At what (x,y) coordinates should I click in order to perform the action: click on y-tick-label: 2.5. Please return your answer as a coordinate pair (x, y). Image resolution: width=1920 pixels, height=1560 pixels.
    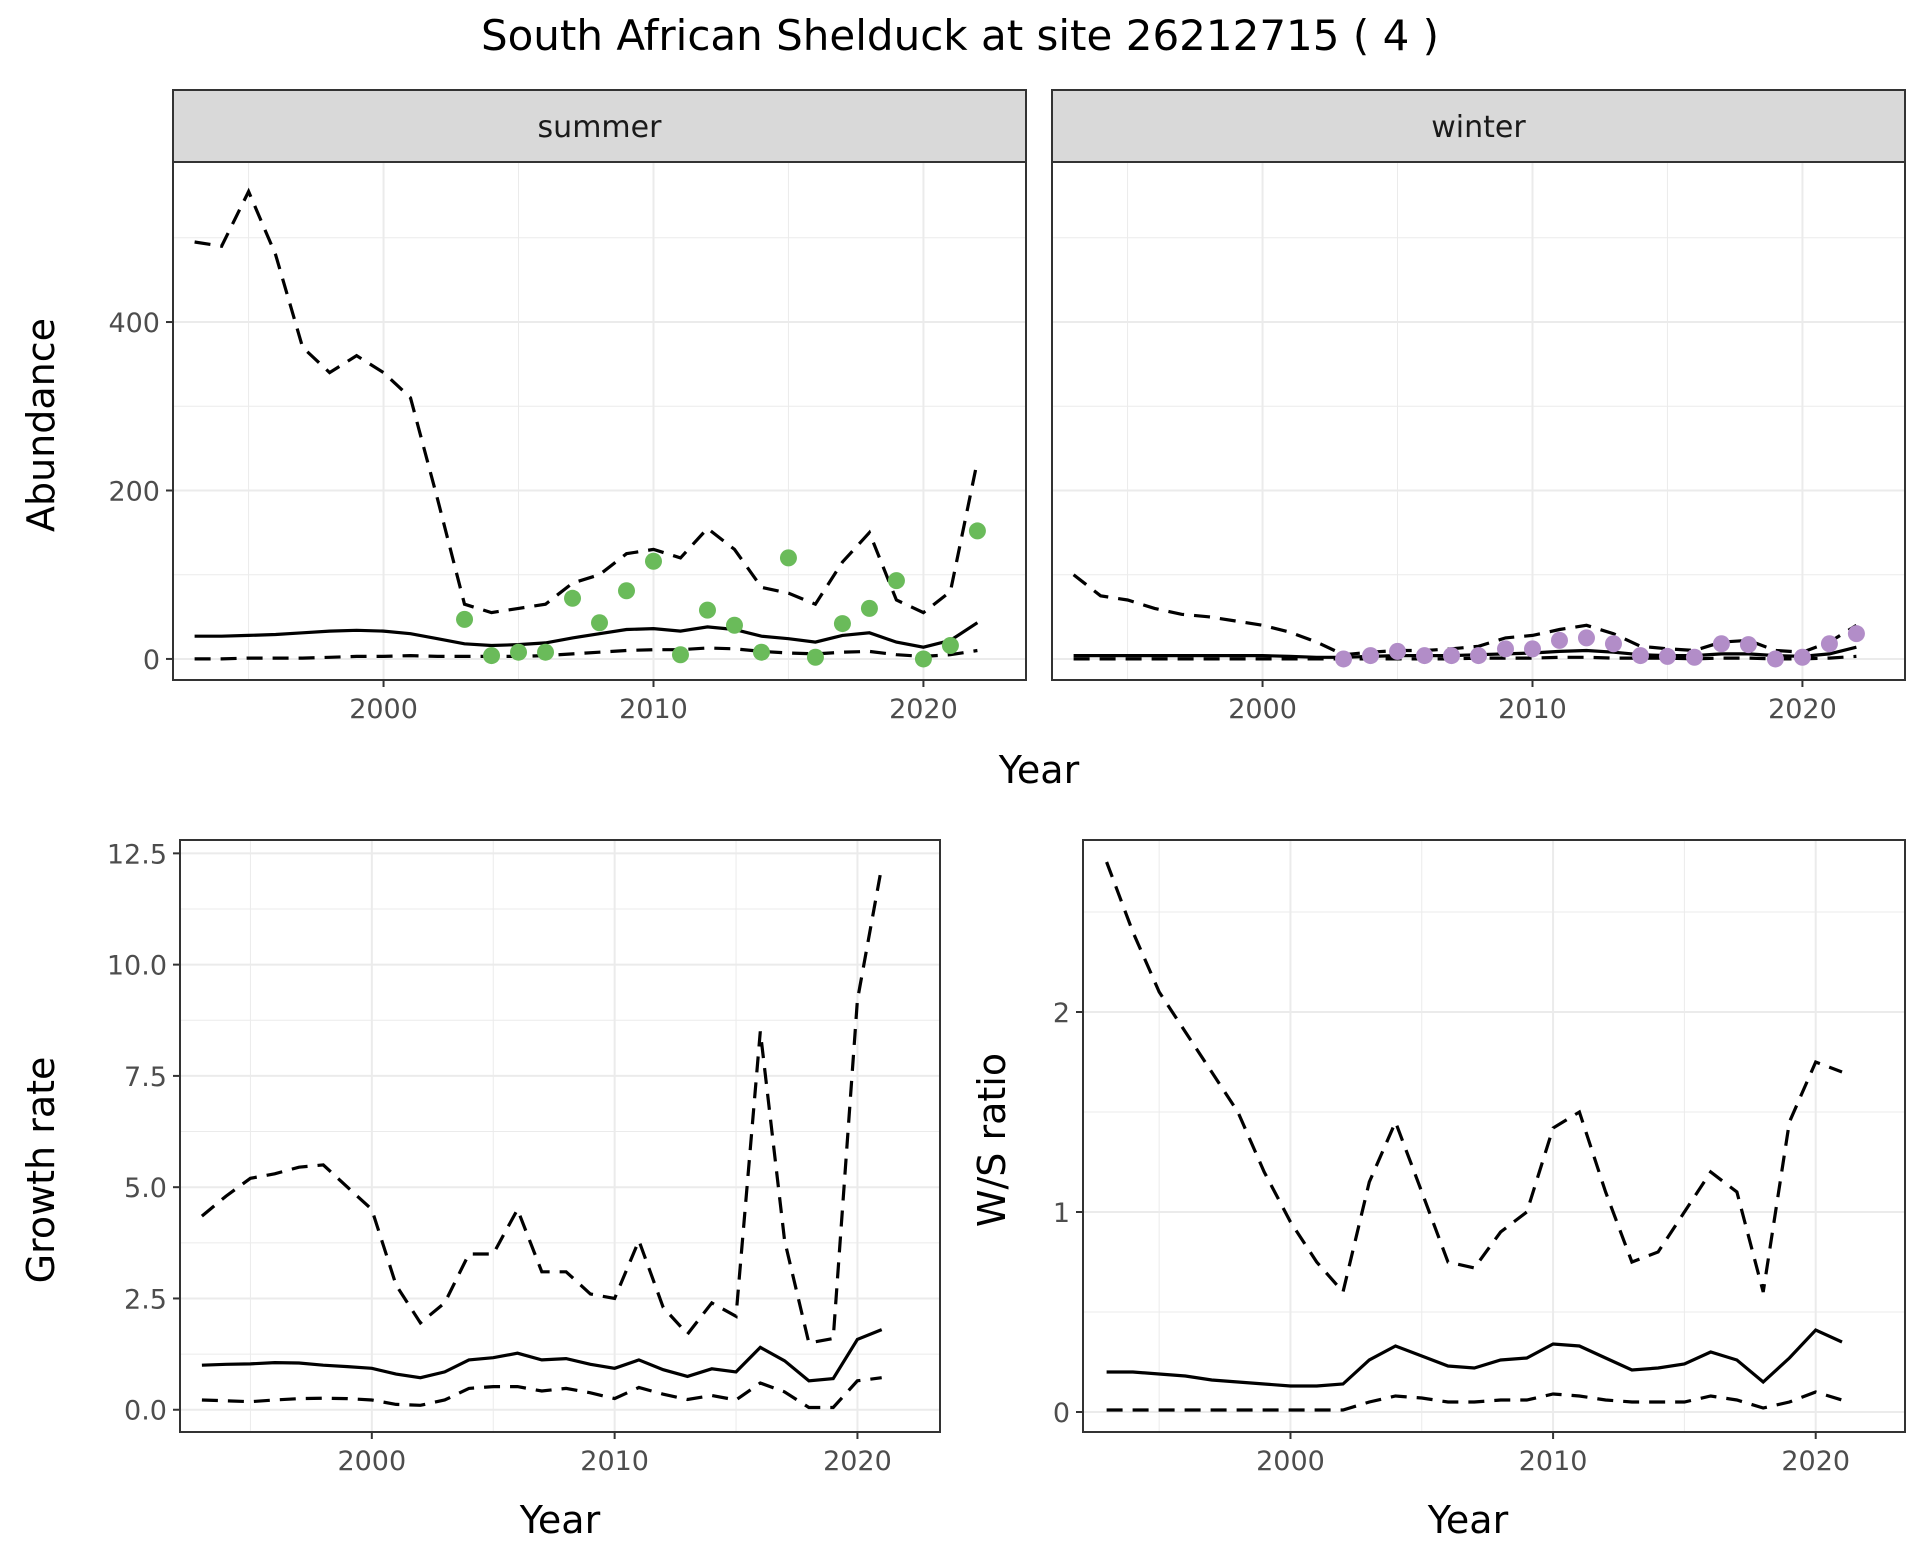
    Looking at the image, I should click on (145, 1299).